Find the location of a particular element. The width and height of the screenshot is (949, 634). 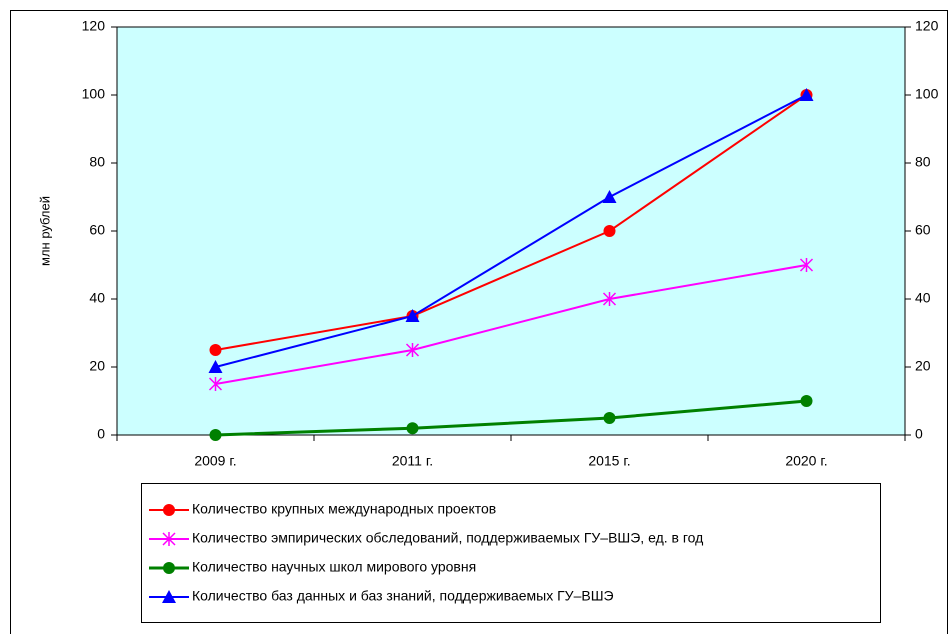

y-tick-label: 0 is located at coordinates (101, 434).